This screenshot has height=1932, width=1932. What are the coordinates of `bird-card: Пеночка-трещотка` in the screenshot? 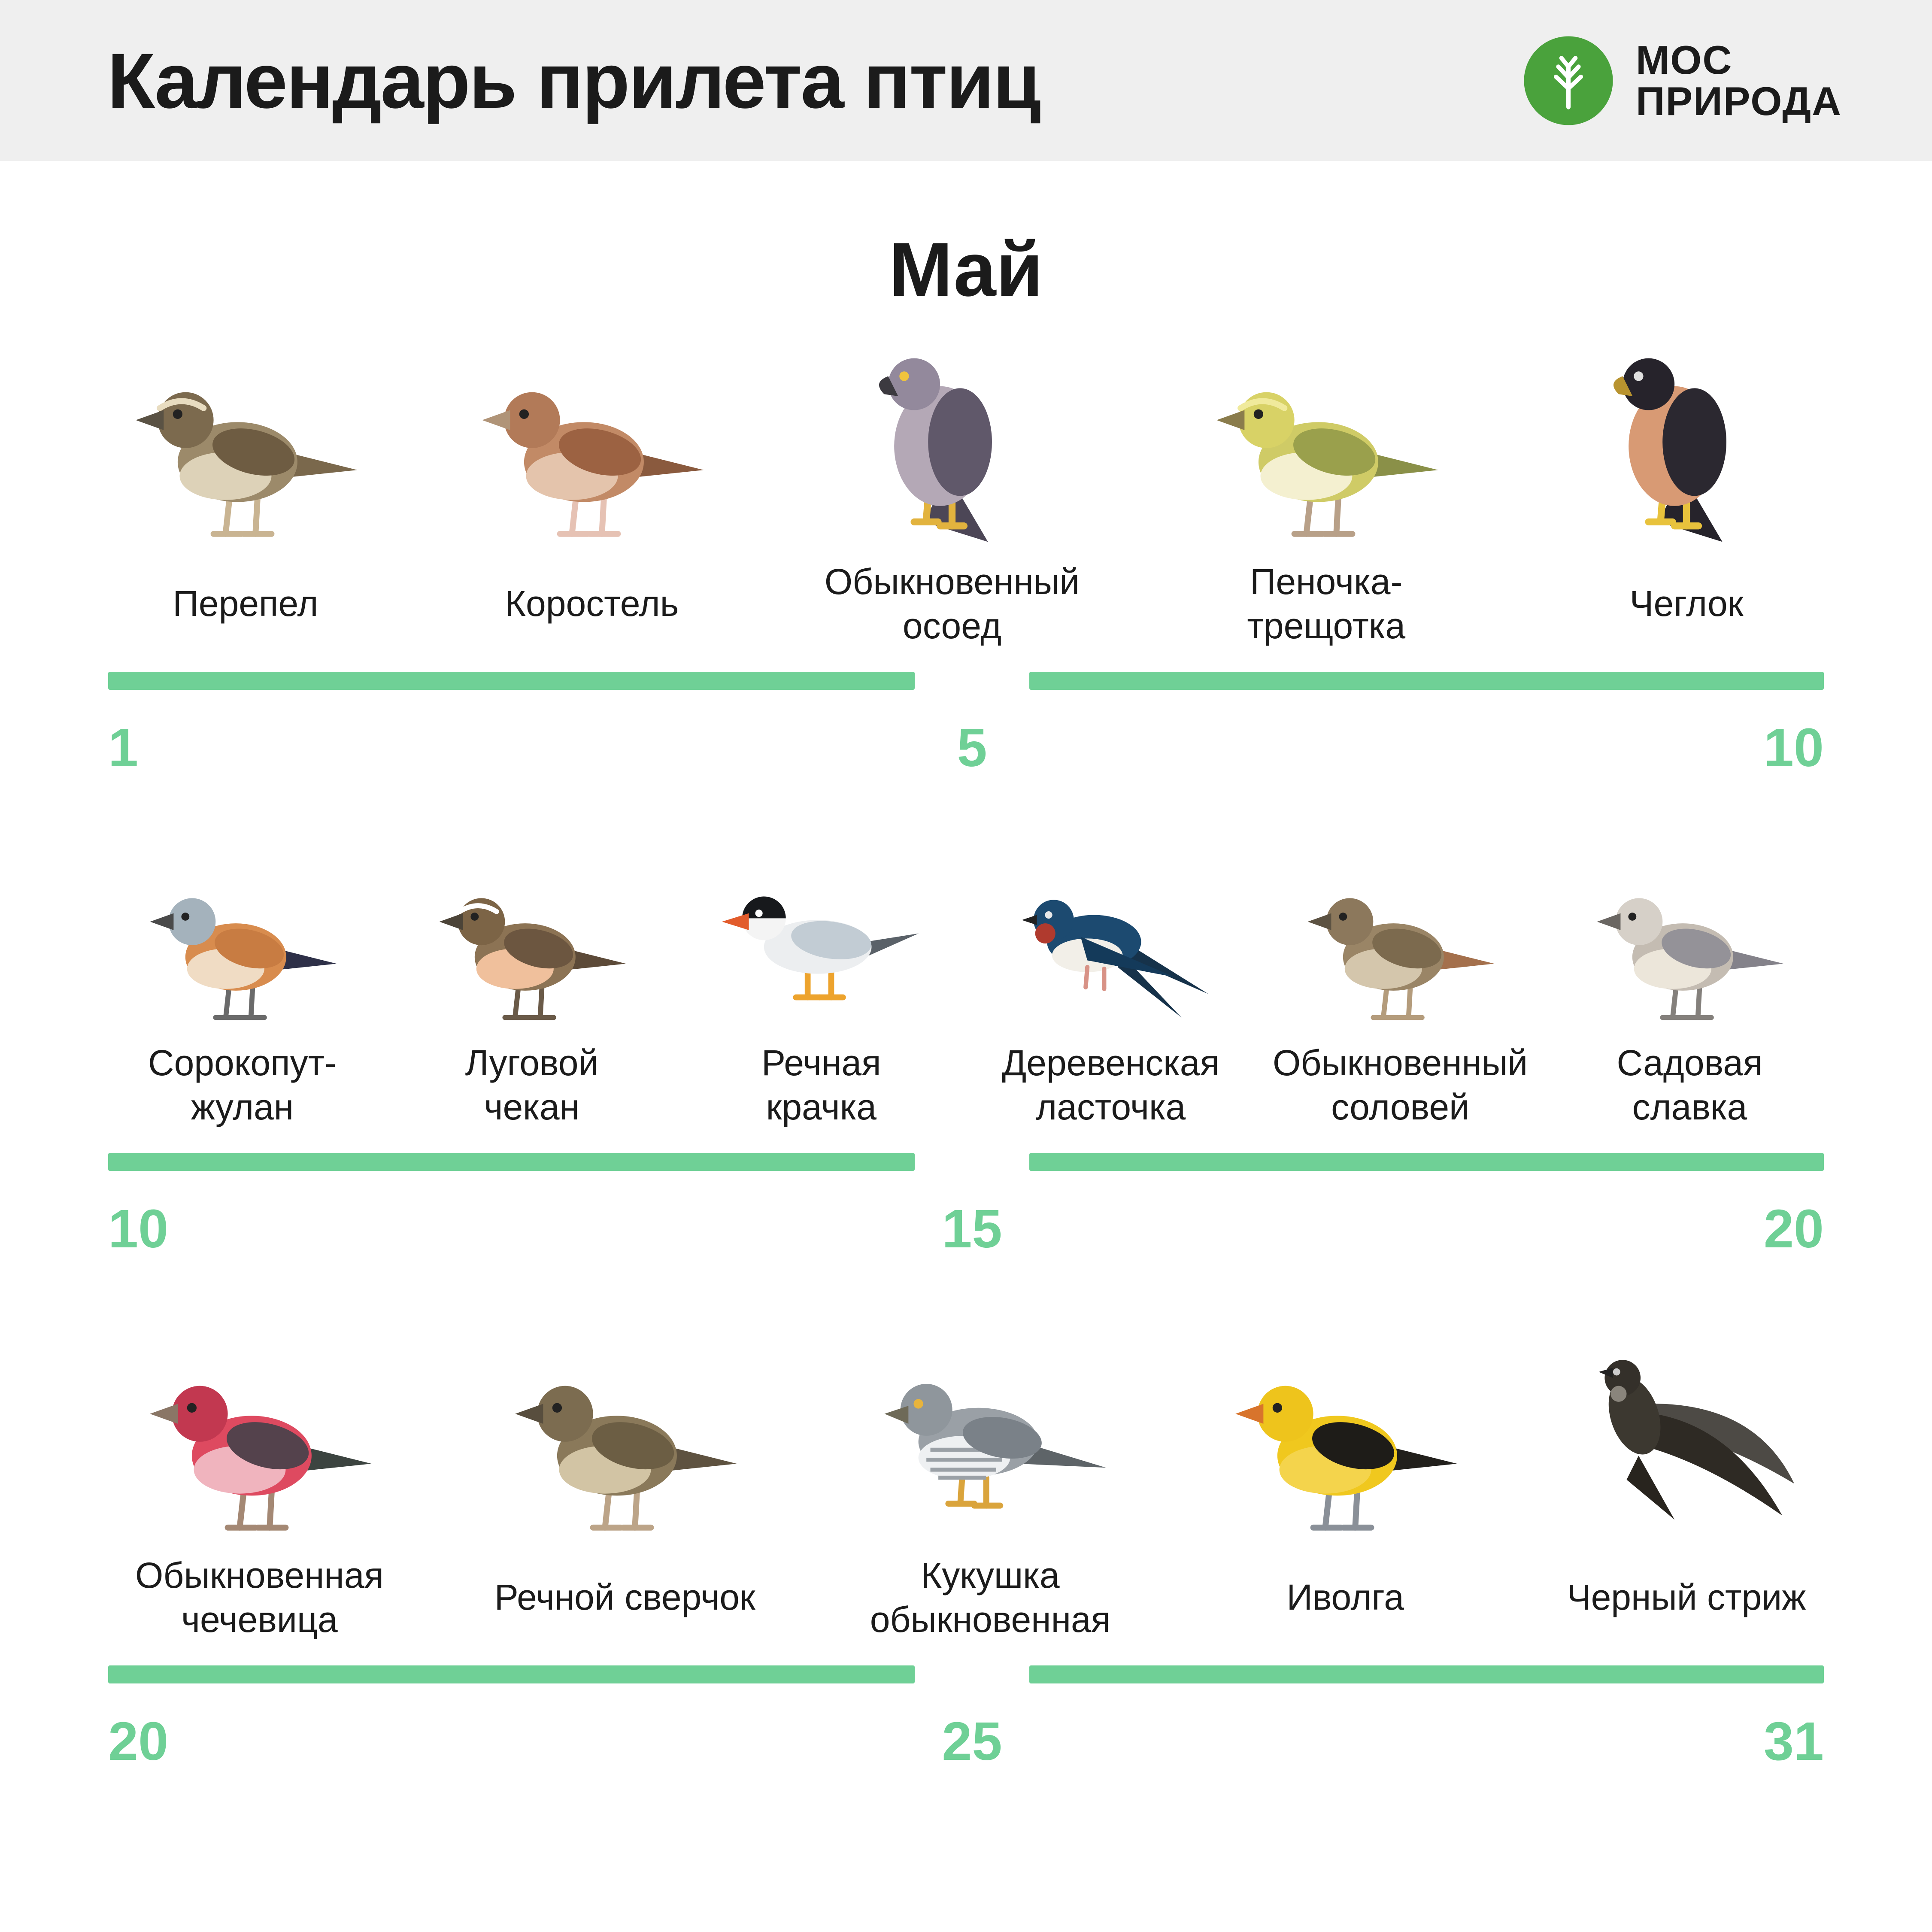 It's located at (1326, 502).